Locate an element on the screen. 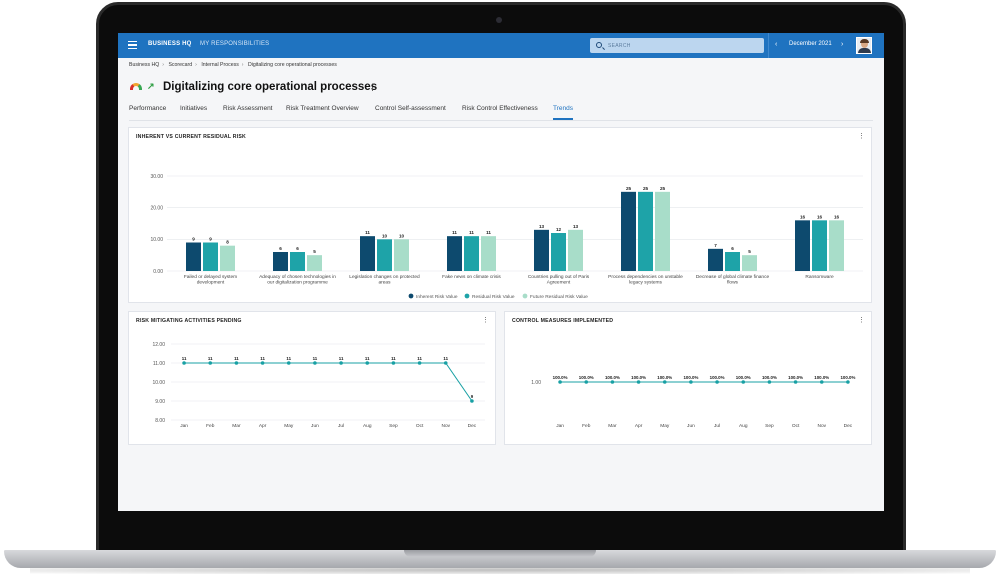  breadcrumb-item: Internal Process is located at coordinates (220, 65).